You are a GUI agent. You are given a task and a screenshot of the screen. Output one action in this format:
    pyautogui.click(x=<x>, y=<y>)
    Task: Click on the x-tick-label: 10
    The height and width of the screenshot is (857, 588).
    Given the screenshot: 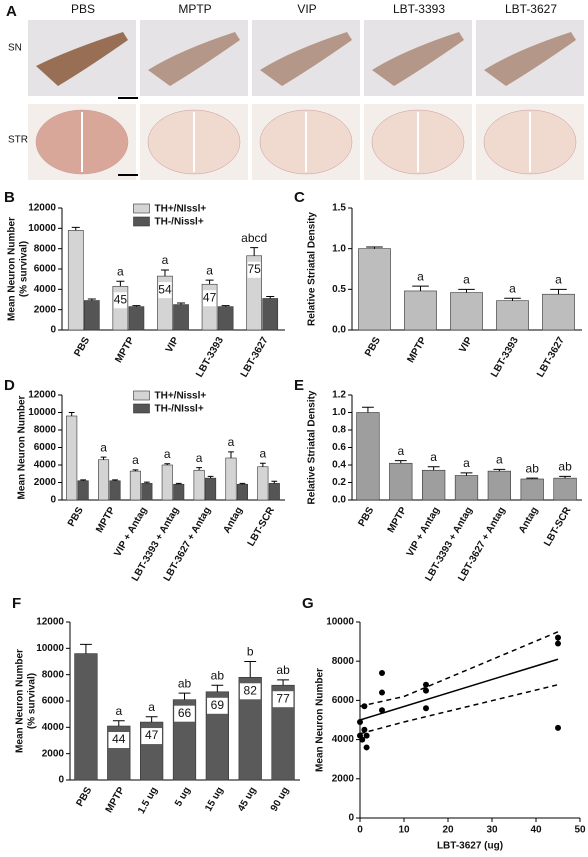 What is the action you would take?
    pyautogui.click(x=404, y=830)
    